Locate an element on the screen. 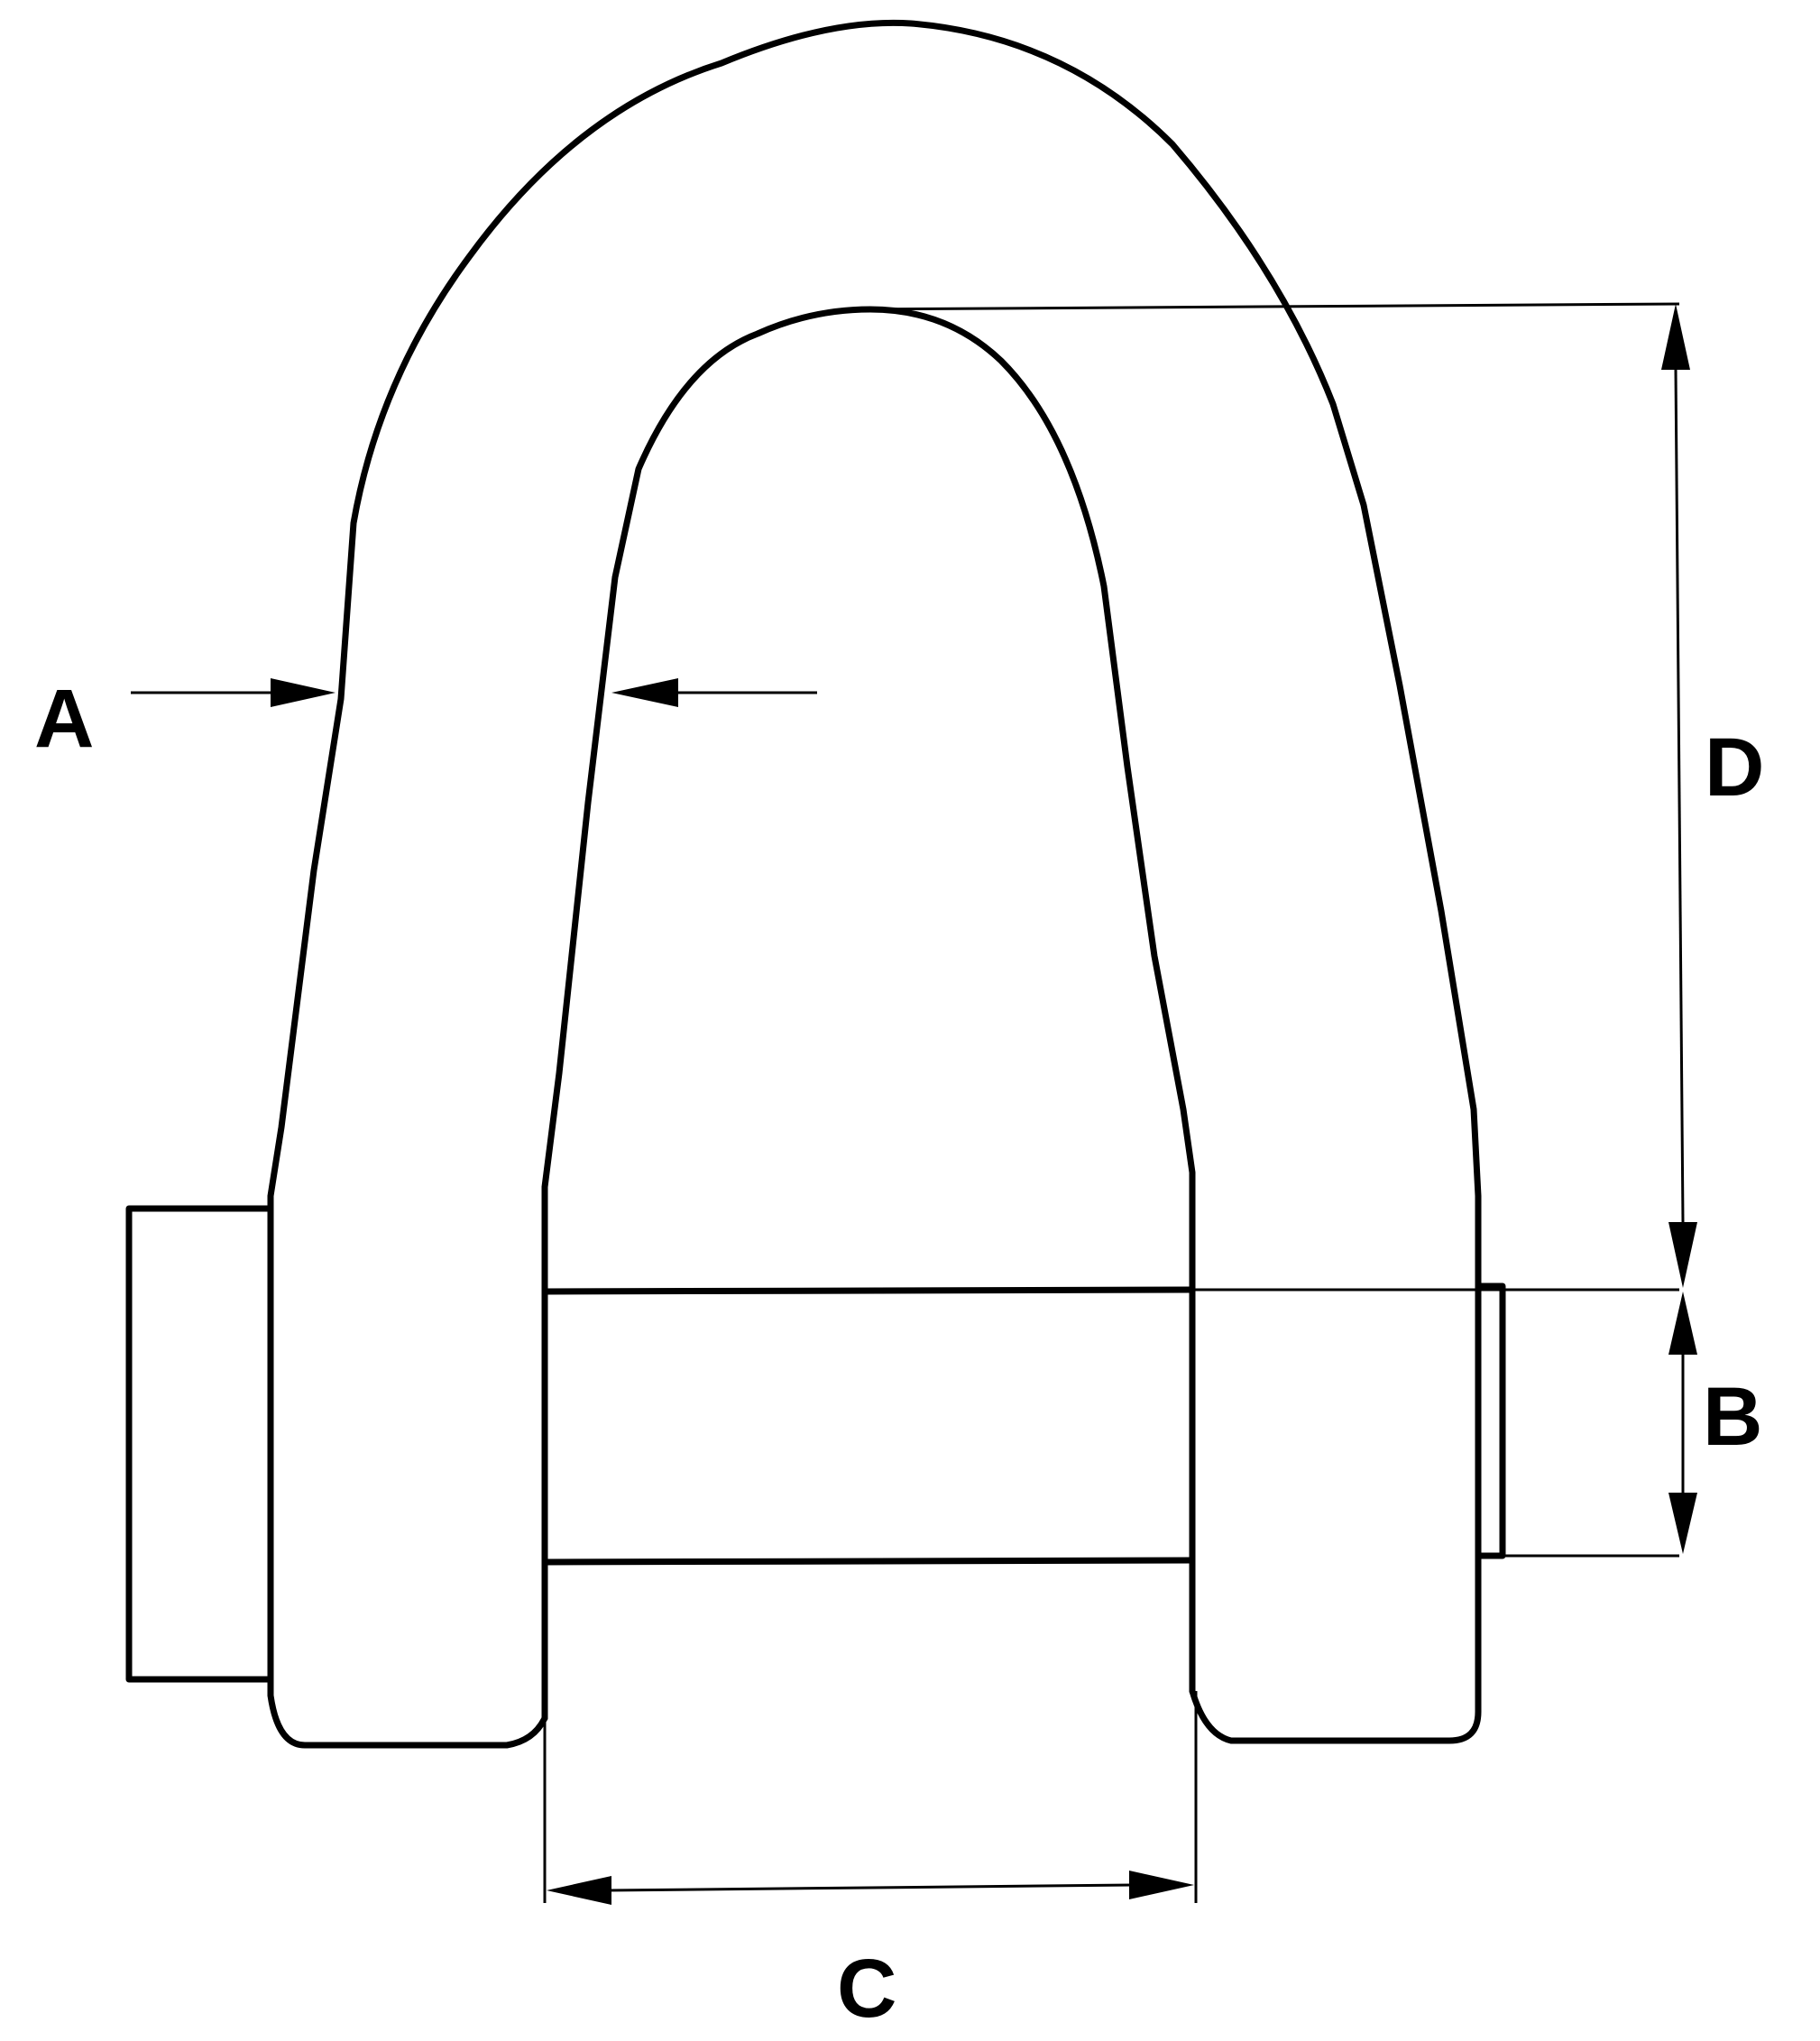  pin-top-line is located at coordinates (869, 1290).